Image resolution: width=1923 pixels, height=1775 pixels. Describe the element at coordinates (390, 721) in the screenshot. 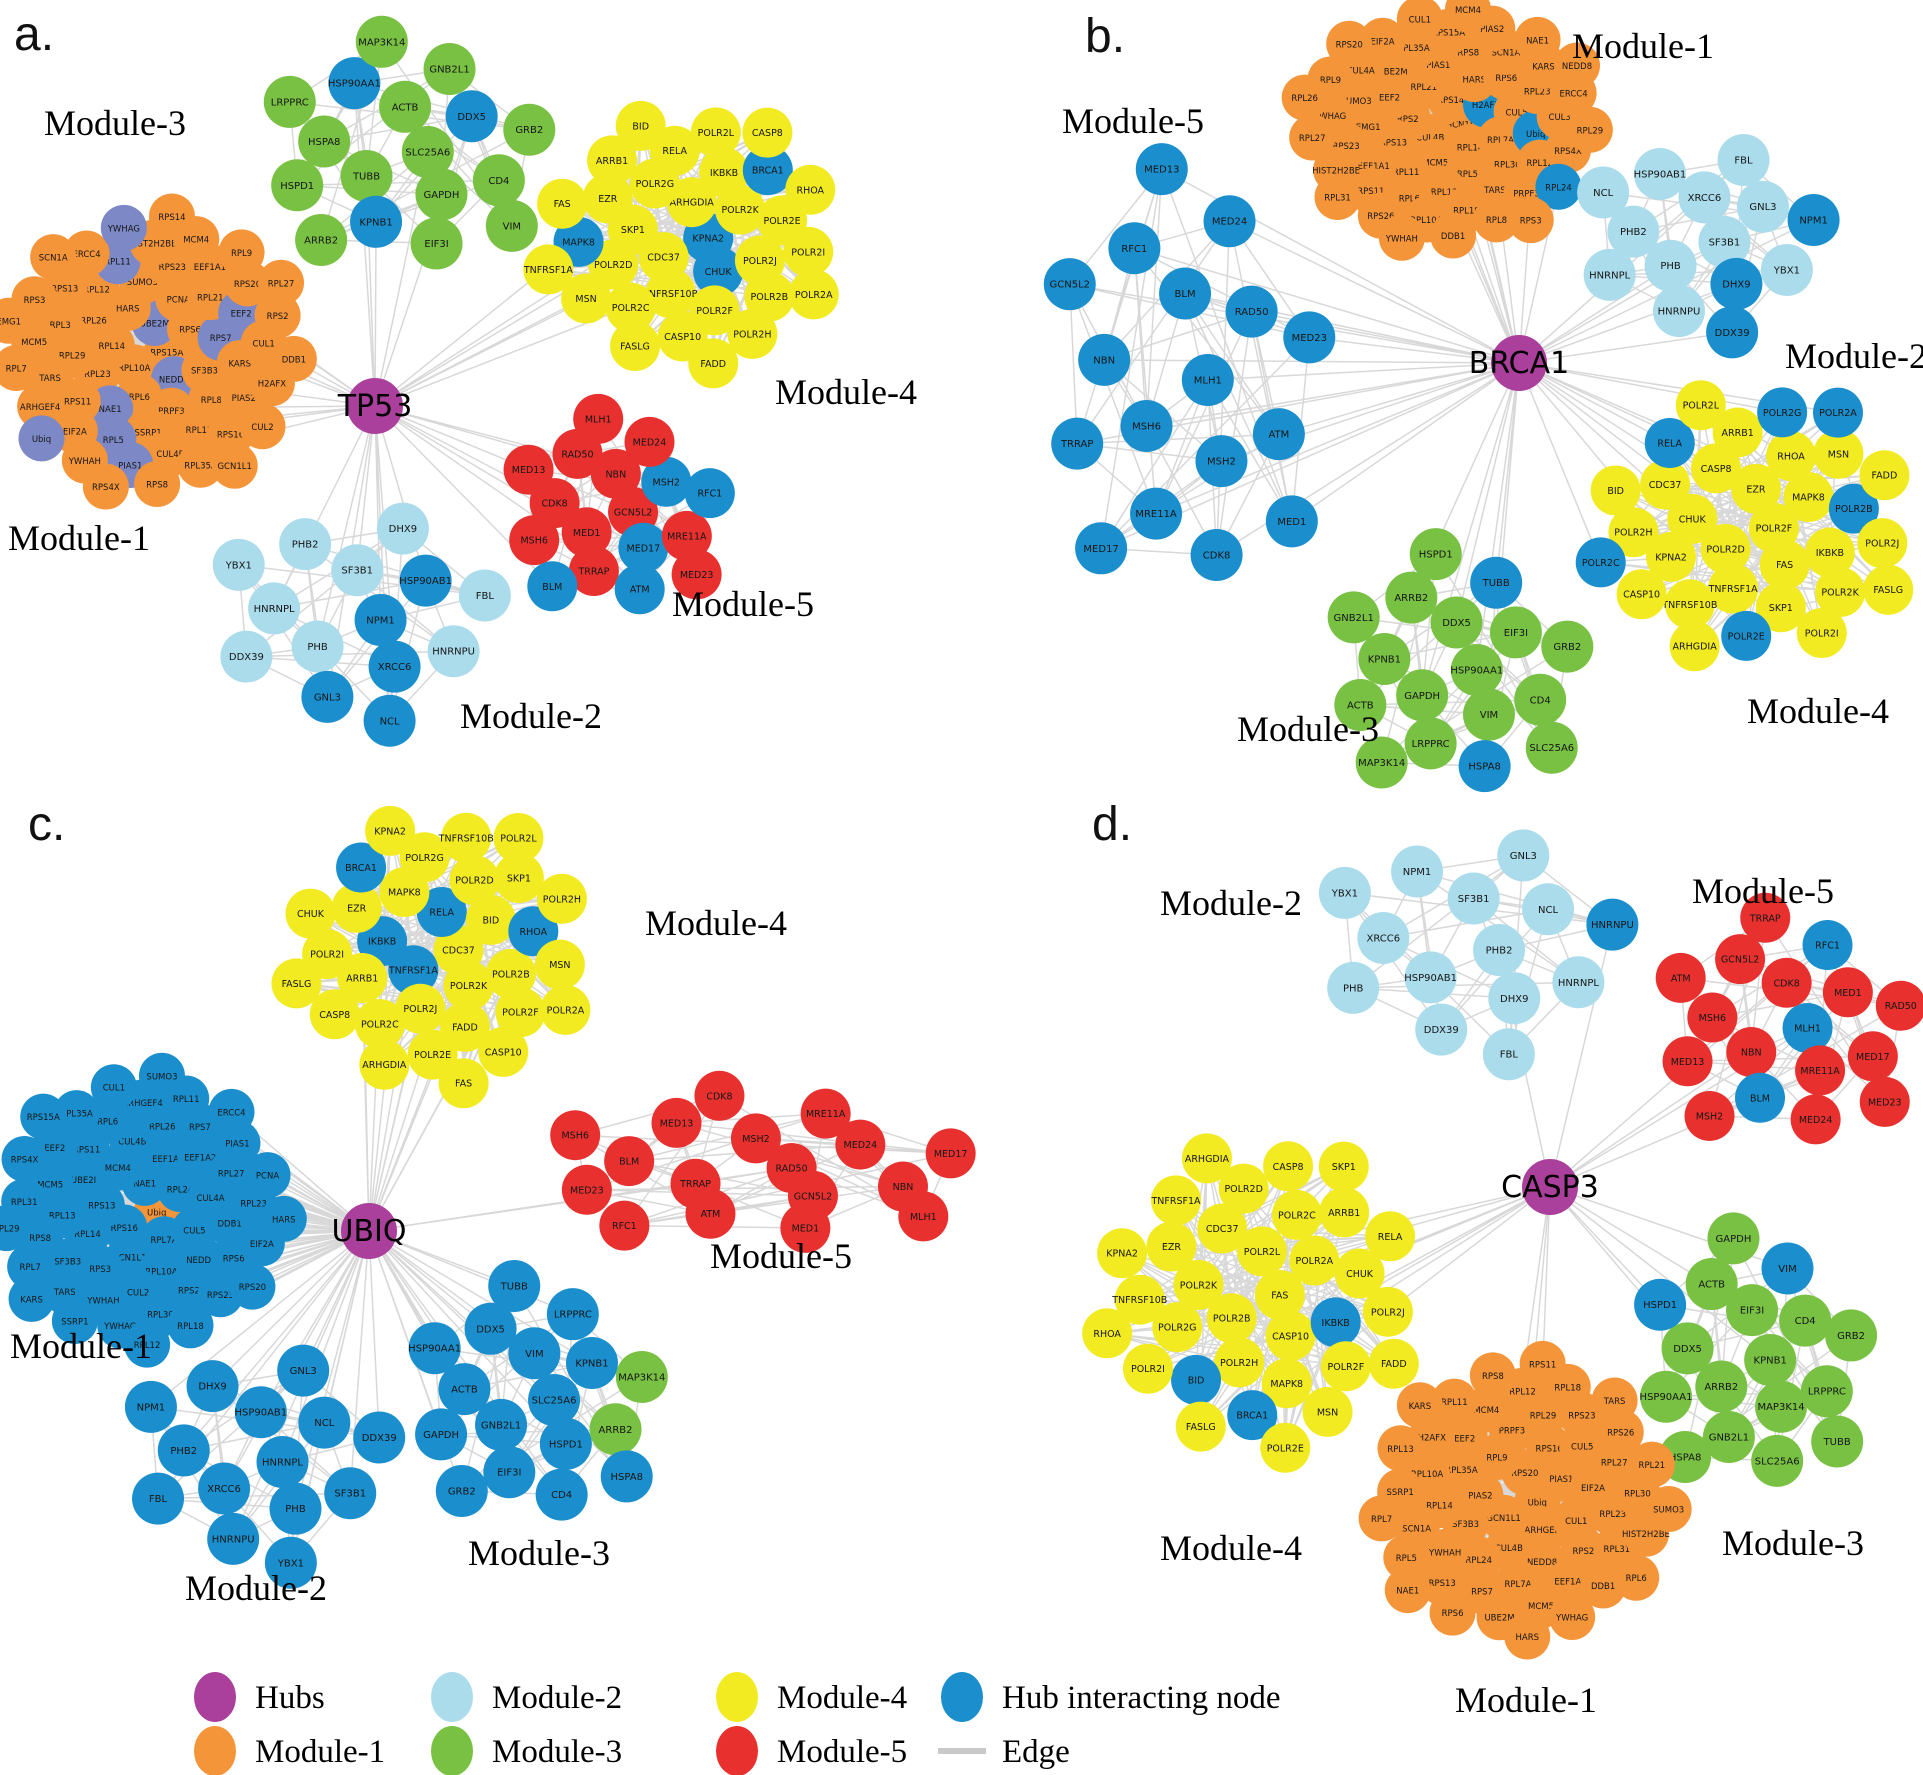

I see `node-label: NCL` at that location.